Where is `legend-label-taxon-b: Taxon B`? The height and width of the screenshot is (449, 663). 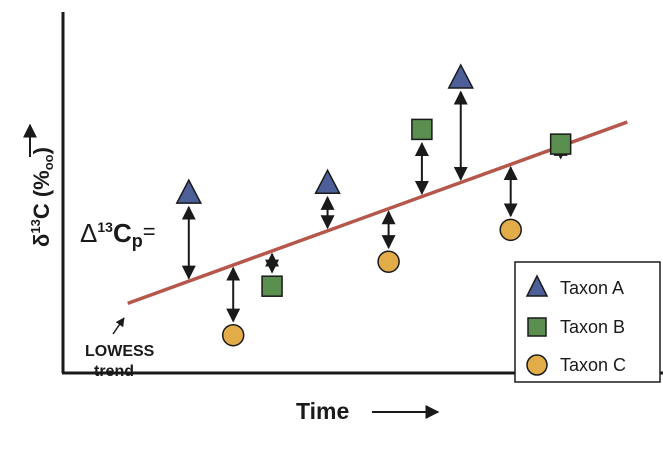
legend-label-taxon-b: Taxon B is located at coordinates (592, 327).